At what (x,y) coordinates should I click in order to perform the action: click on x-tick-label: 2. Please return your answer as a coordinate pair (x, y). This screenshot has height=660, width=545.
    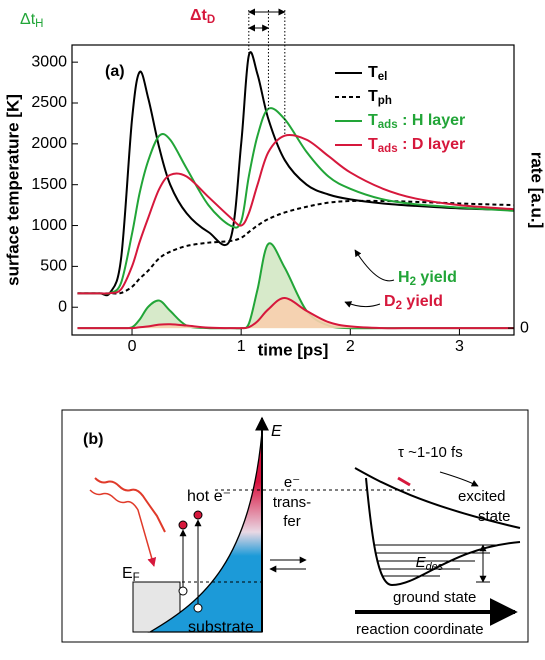
    Looking at the image, I should click on (350, 346).